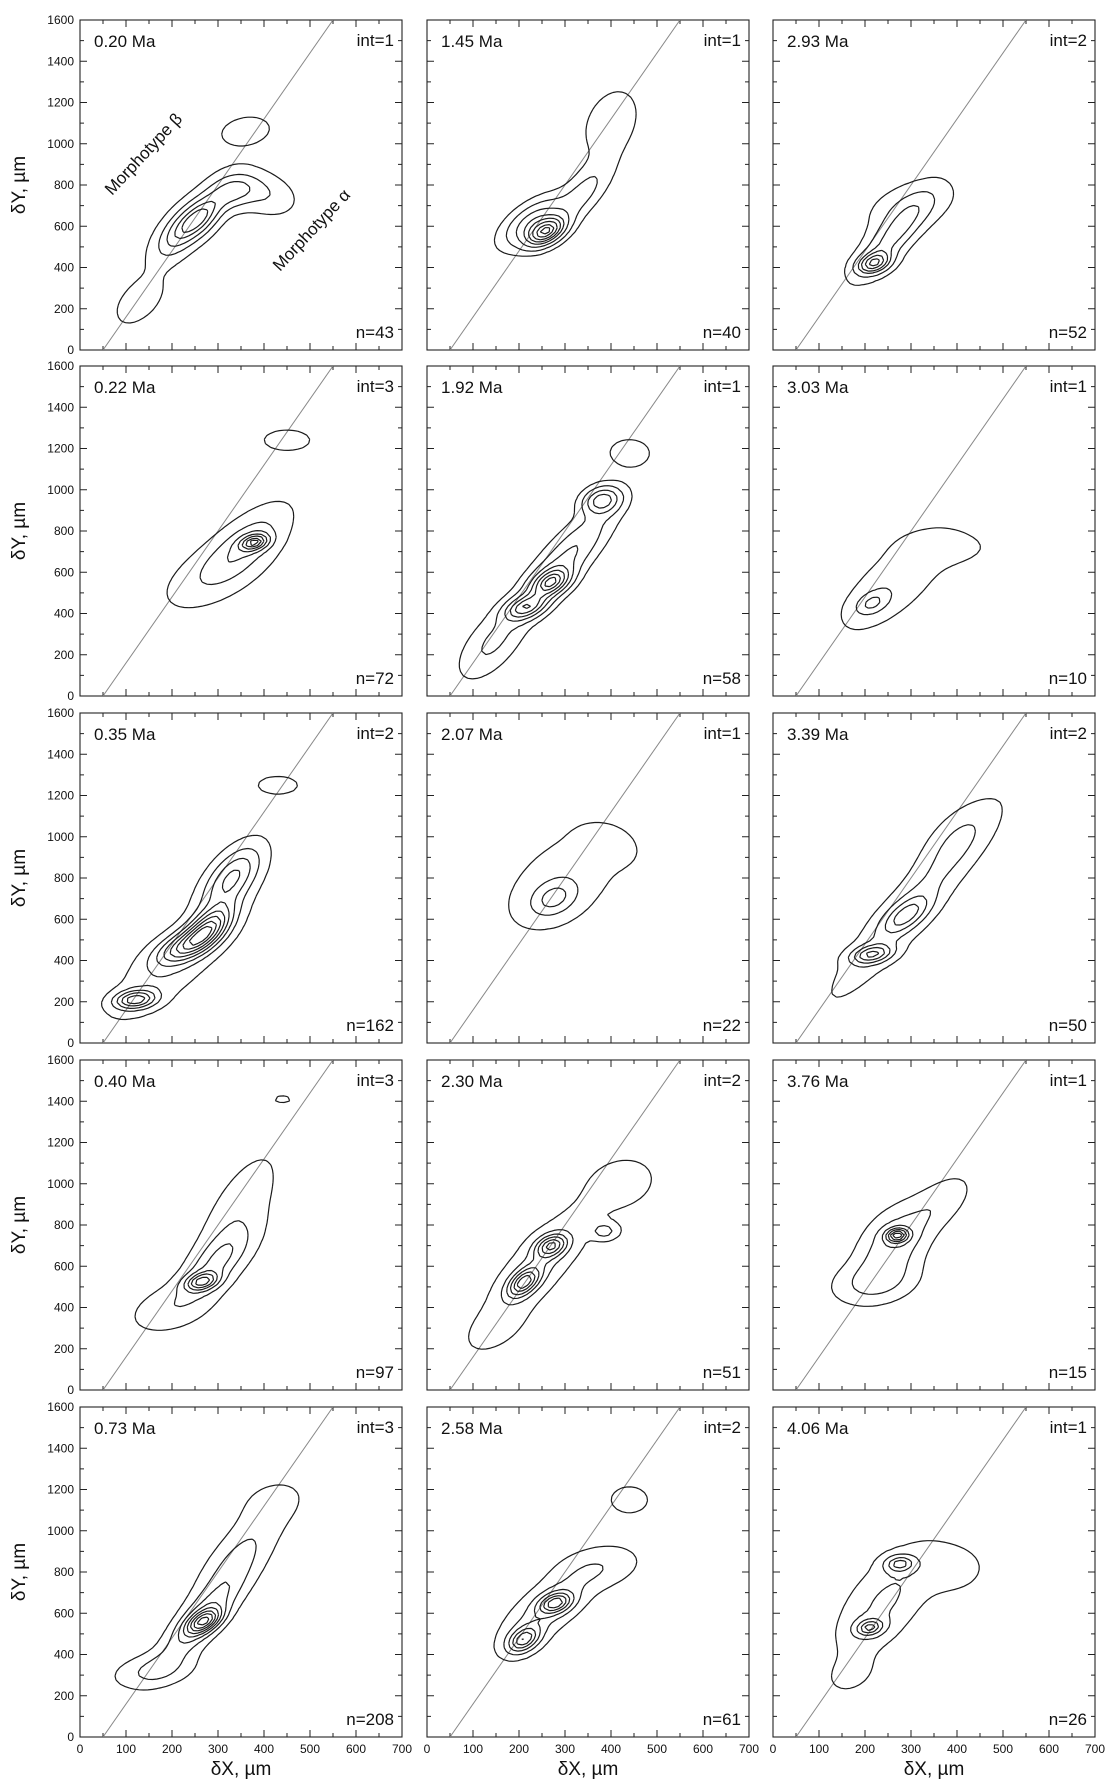  Describe the element at coordinates (370, 1719) in the screenshot. I see `sample-size-label: n=208` at that location.